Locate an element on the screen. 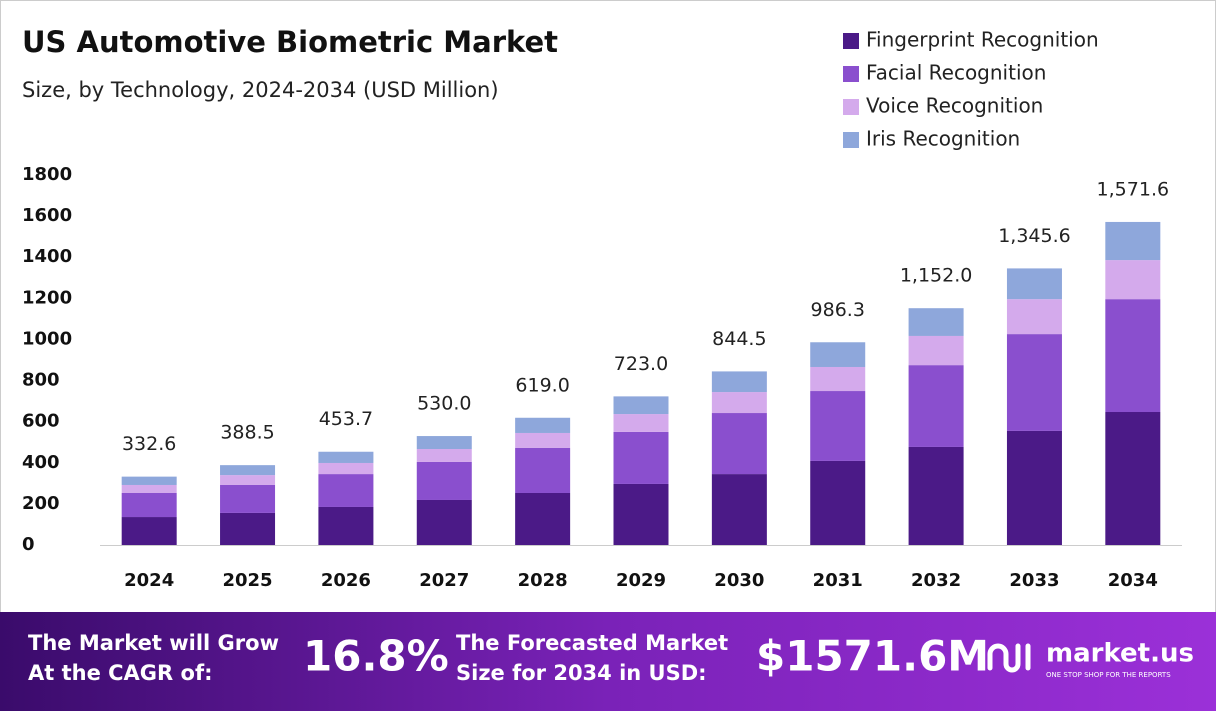 This screenshot has width=1216, height=715. y-tick-label: 1800 is located at coordinates (47, 174).